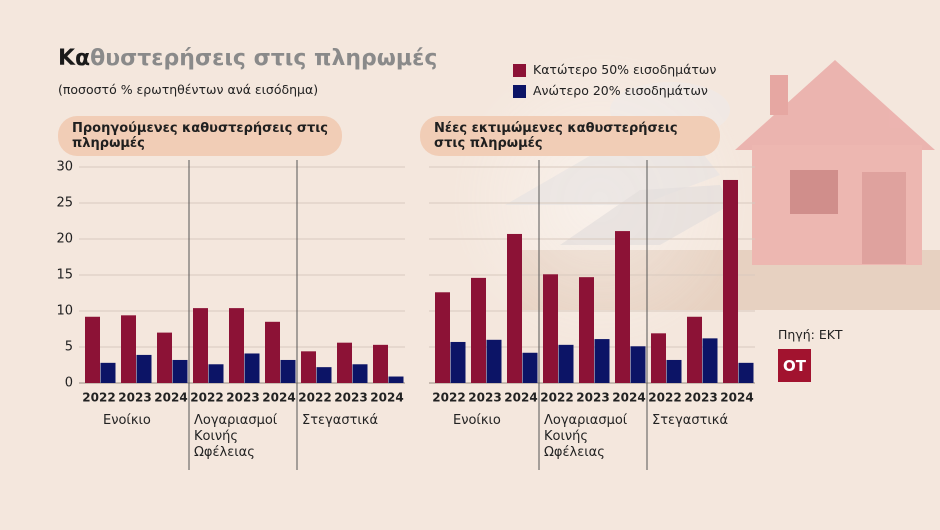 The height and width of the screenshot is (530, 940). What do you see at coordinates (64, 167) in the screenshot?
I see `y-tick-label: 30` at bounding box center [64, 167].